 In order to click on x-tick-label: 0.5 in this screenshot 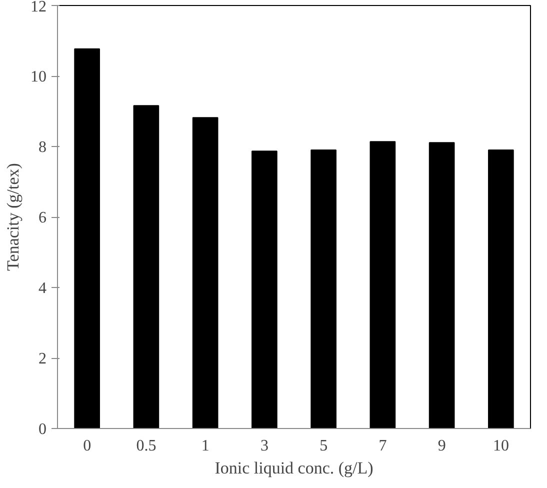, I will do `click(146, 446)`.